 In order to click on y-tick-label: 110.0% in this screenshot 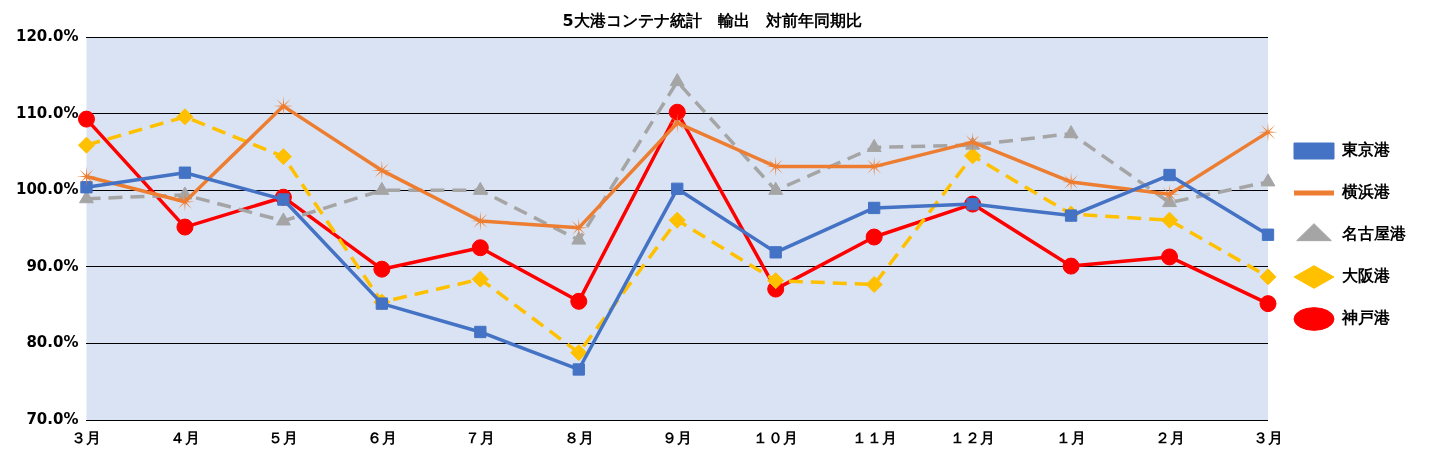, I will do `click(47, 112)`.